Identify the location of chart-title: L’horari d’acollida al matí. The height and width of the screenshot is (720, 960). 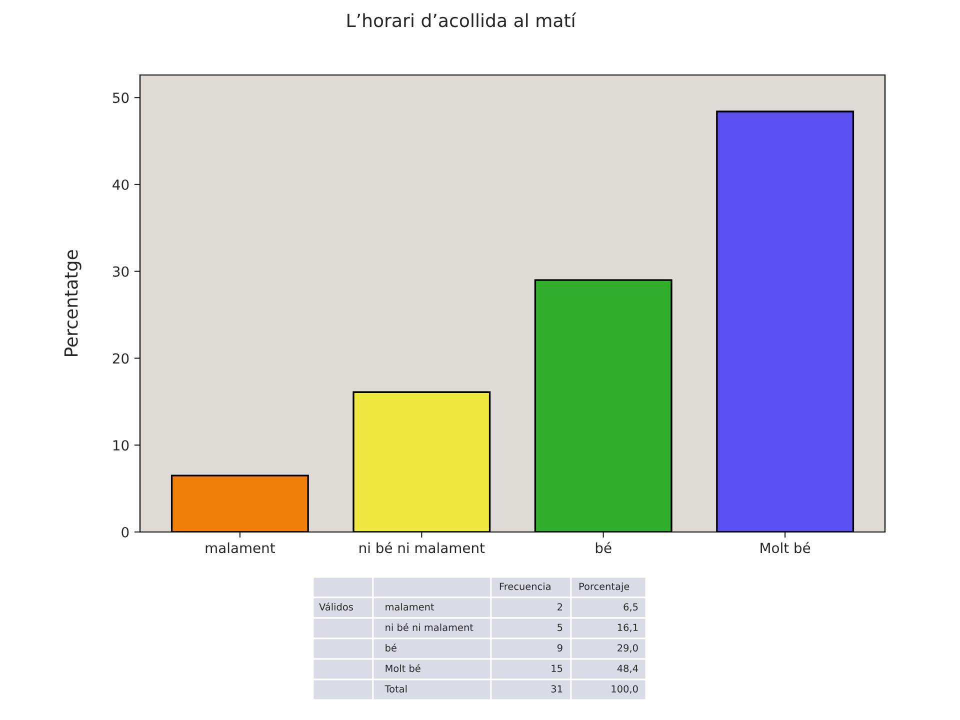
(462, 20).